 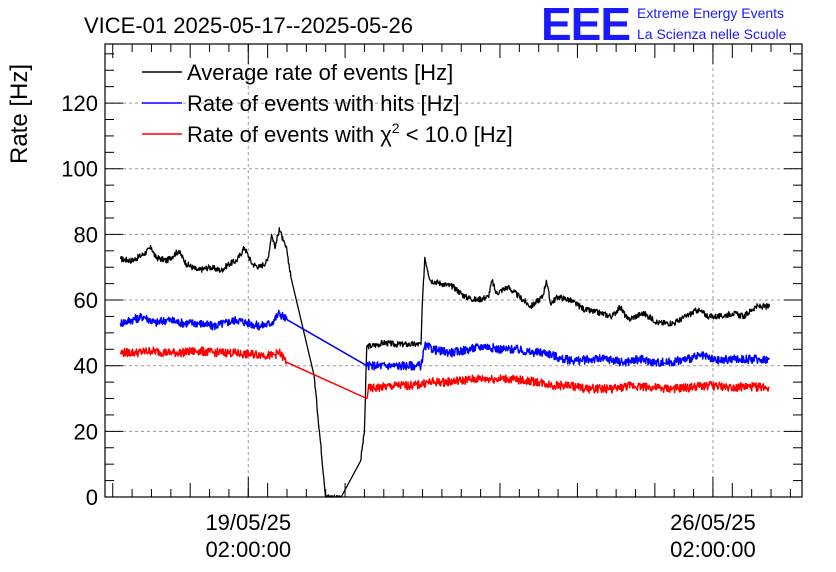 I want to click on y-tick-label: 0, so click(x=92, y=497).